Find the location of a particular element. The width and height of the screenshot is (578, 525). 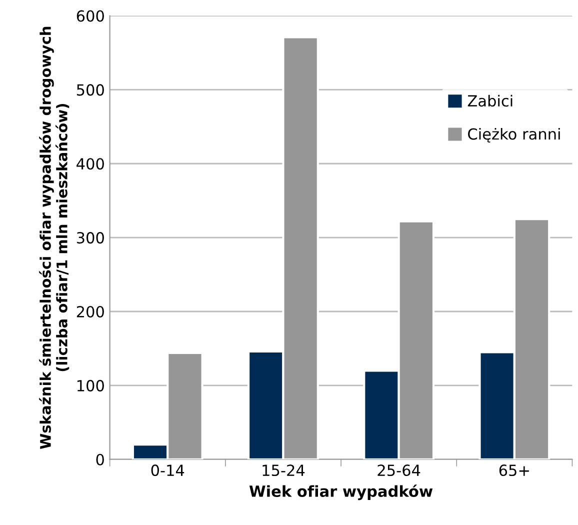

legend-label: Zabici is located at coordinates (490, 100).